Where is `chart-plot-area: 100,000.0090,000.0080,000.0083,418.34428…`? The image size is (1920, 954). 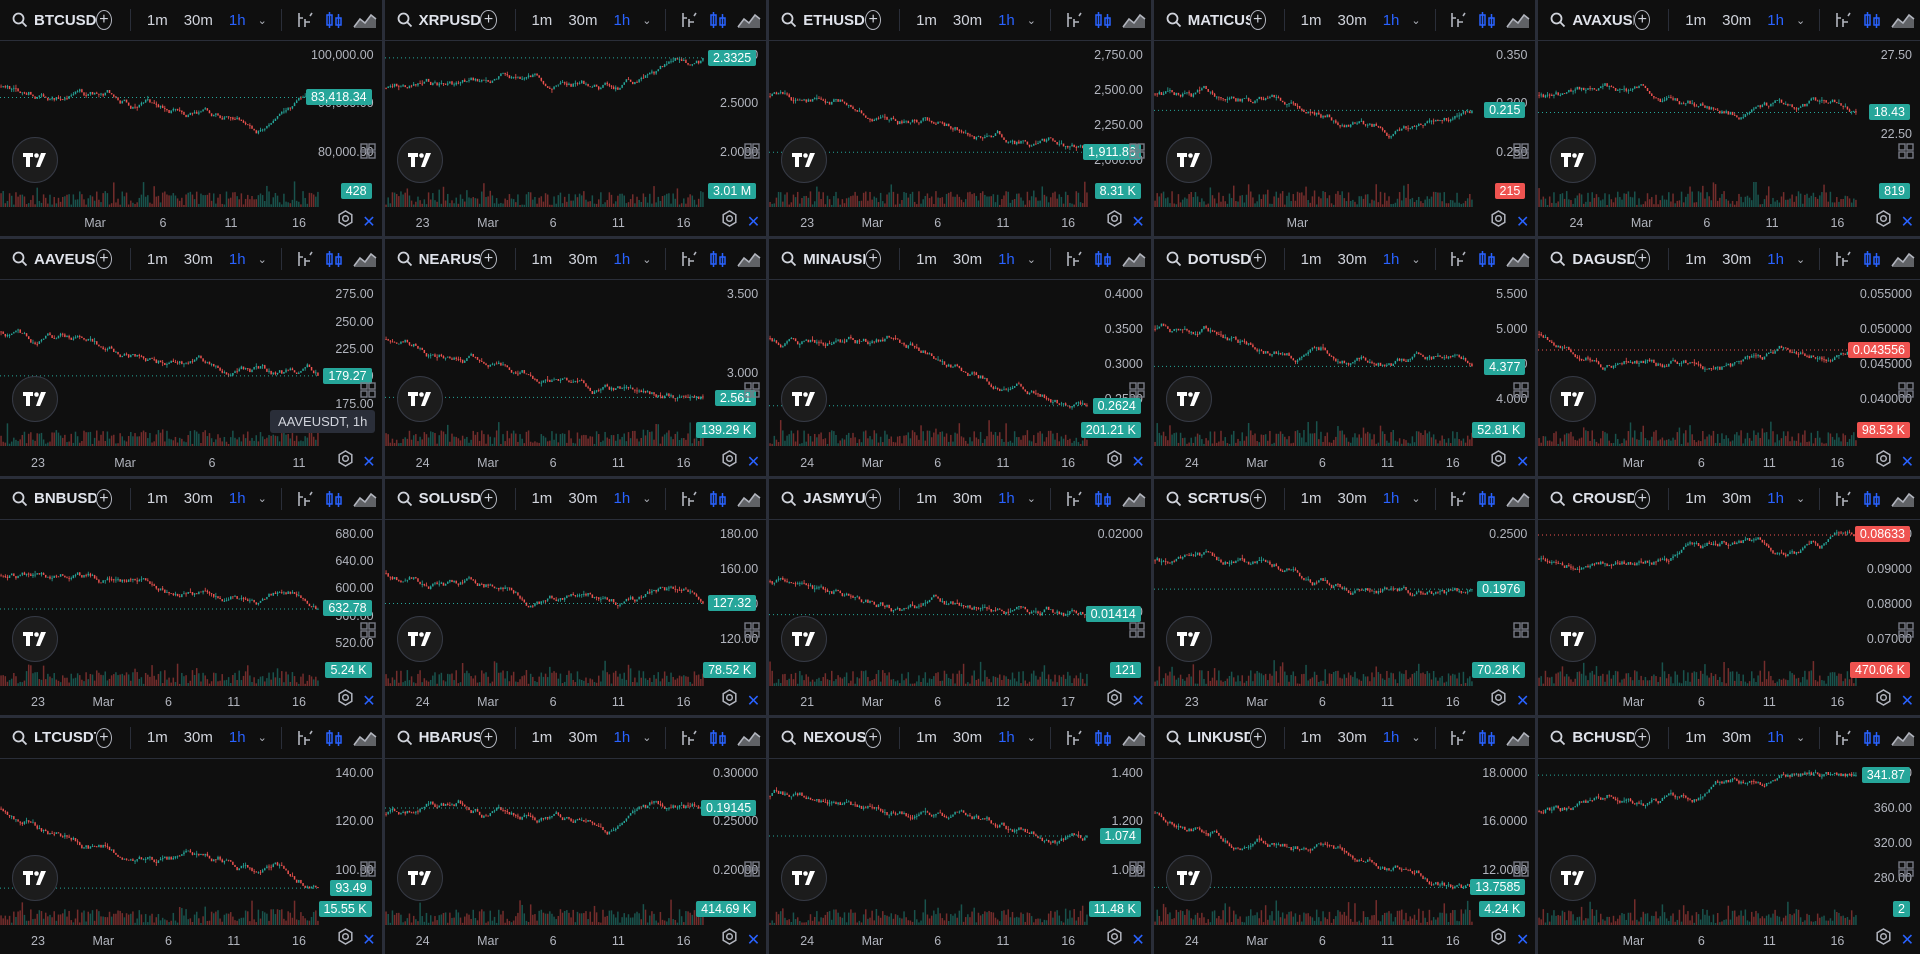
chart-plot-area: 100,000.0090,000.0080,000.0083,418.34428… is located at coordinates (191, 138).